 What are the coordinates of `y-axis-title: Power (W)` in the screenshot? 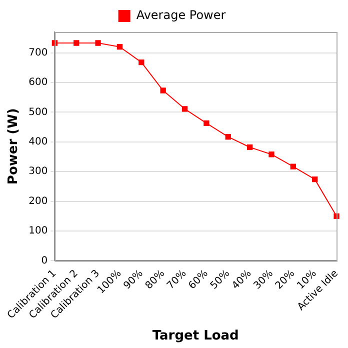 It's located at (14, 146).